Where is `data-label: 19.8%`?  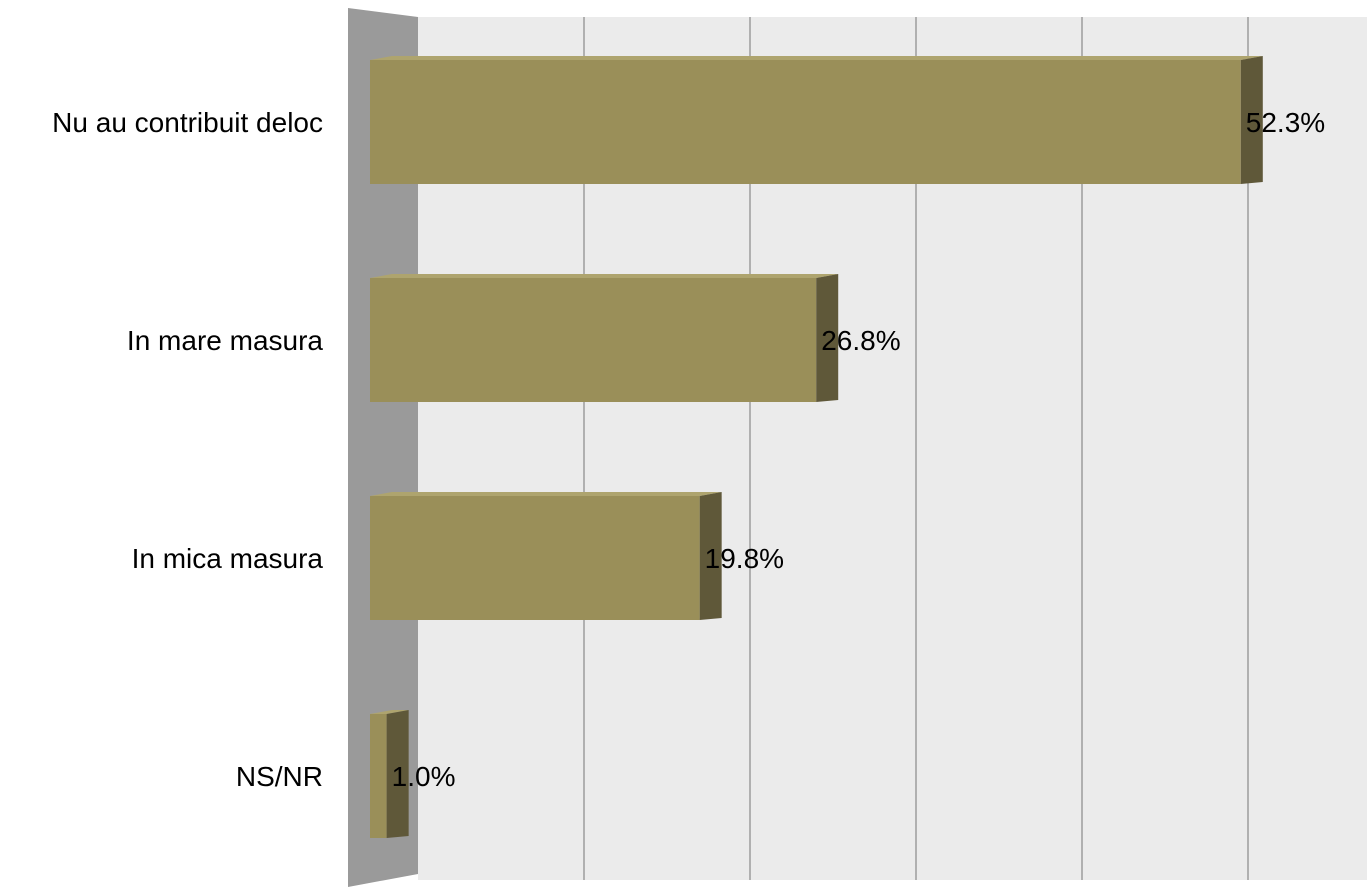
data-label: 19.8% is located at coordinates (744, 558).